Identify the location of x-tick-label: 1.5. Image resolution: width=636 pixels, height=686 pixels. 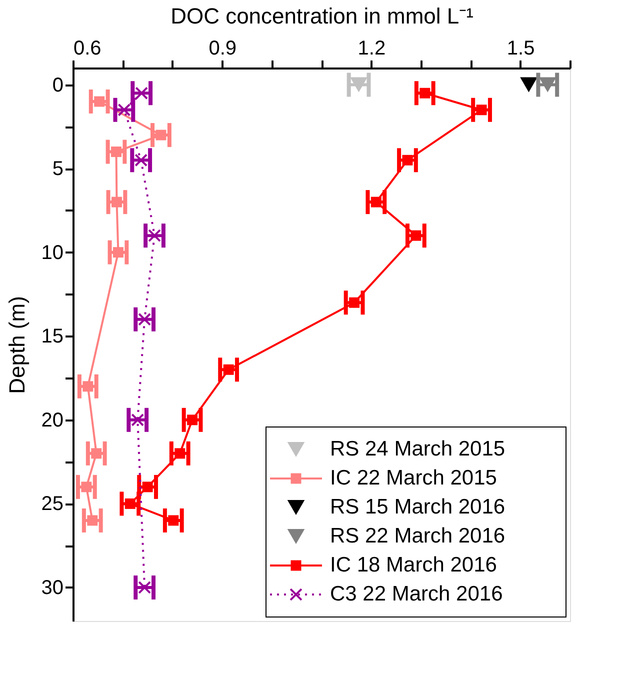
(520, 49).